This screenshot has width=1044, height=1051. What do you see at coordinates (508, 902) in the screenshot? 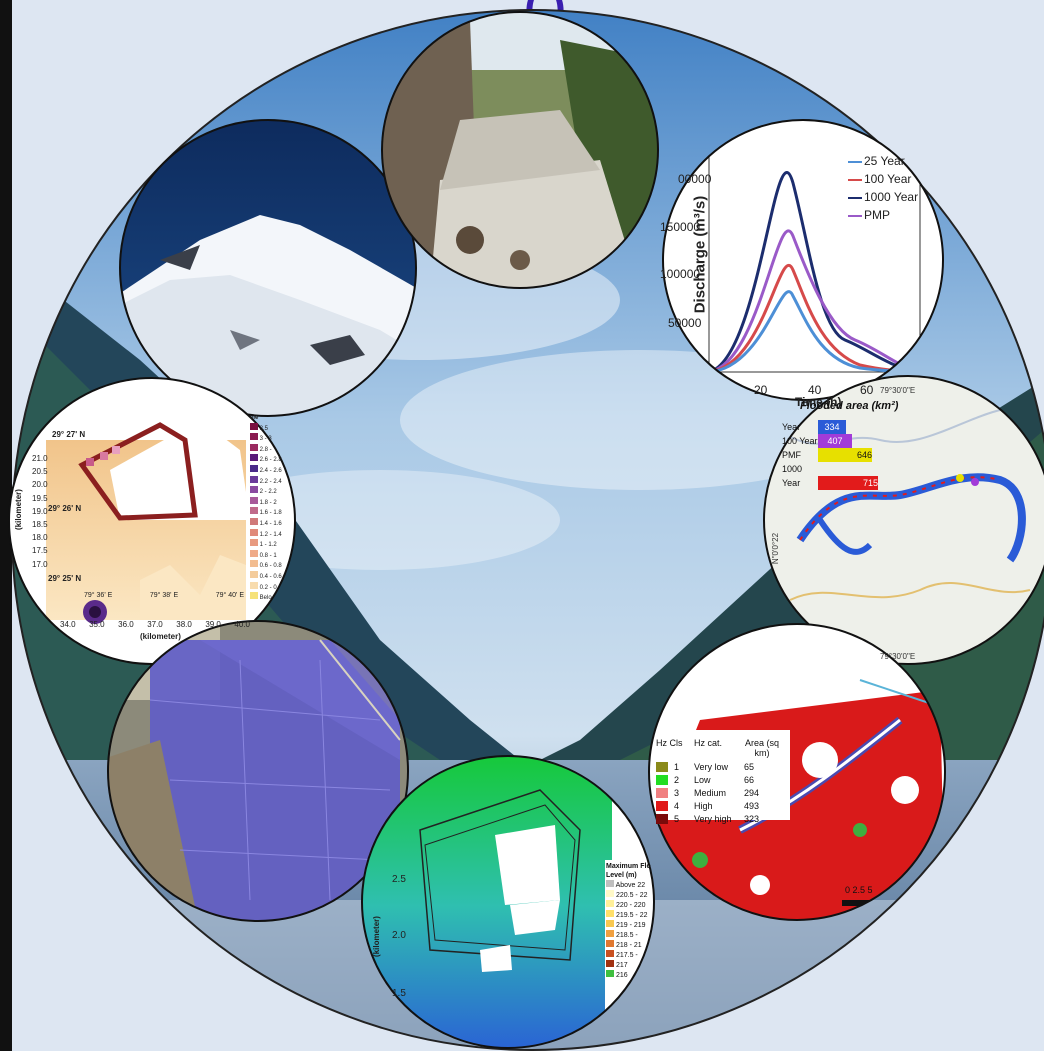
I see `max-flood-level-map` at bounding box center [508, 902].